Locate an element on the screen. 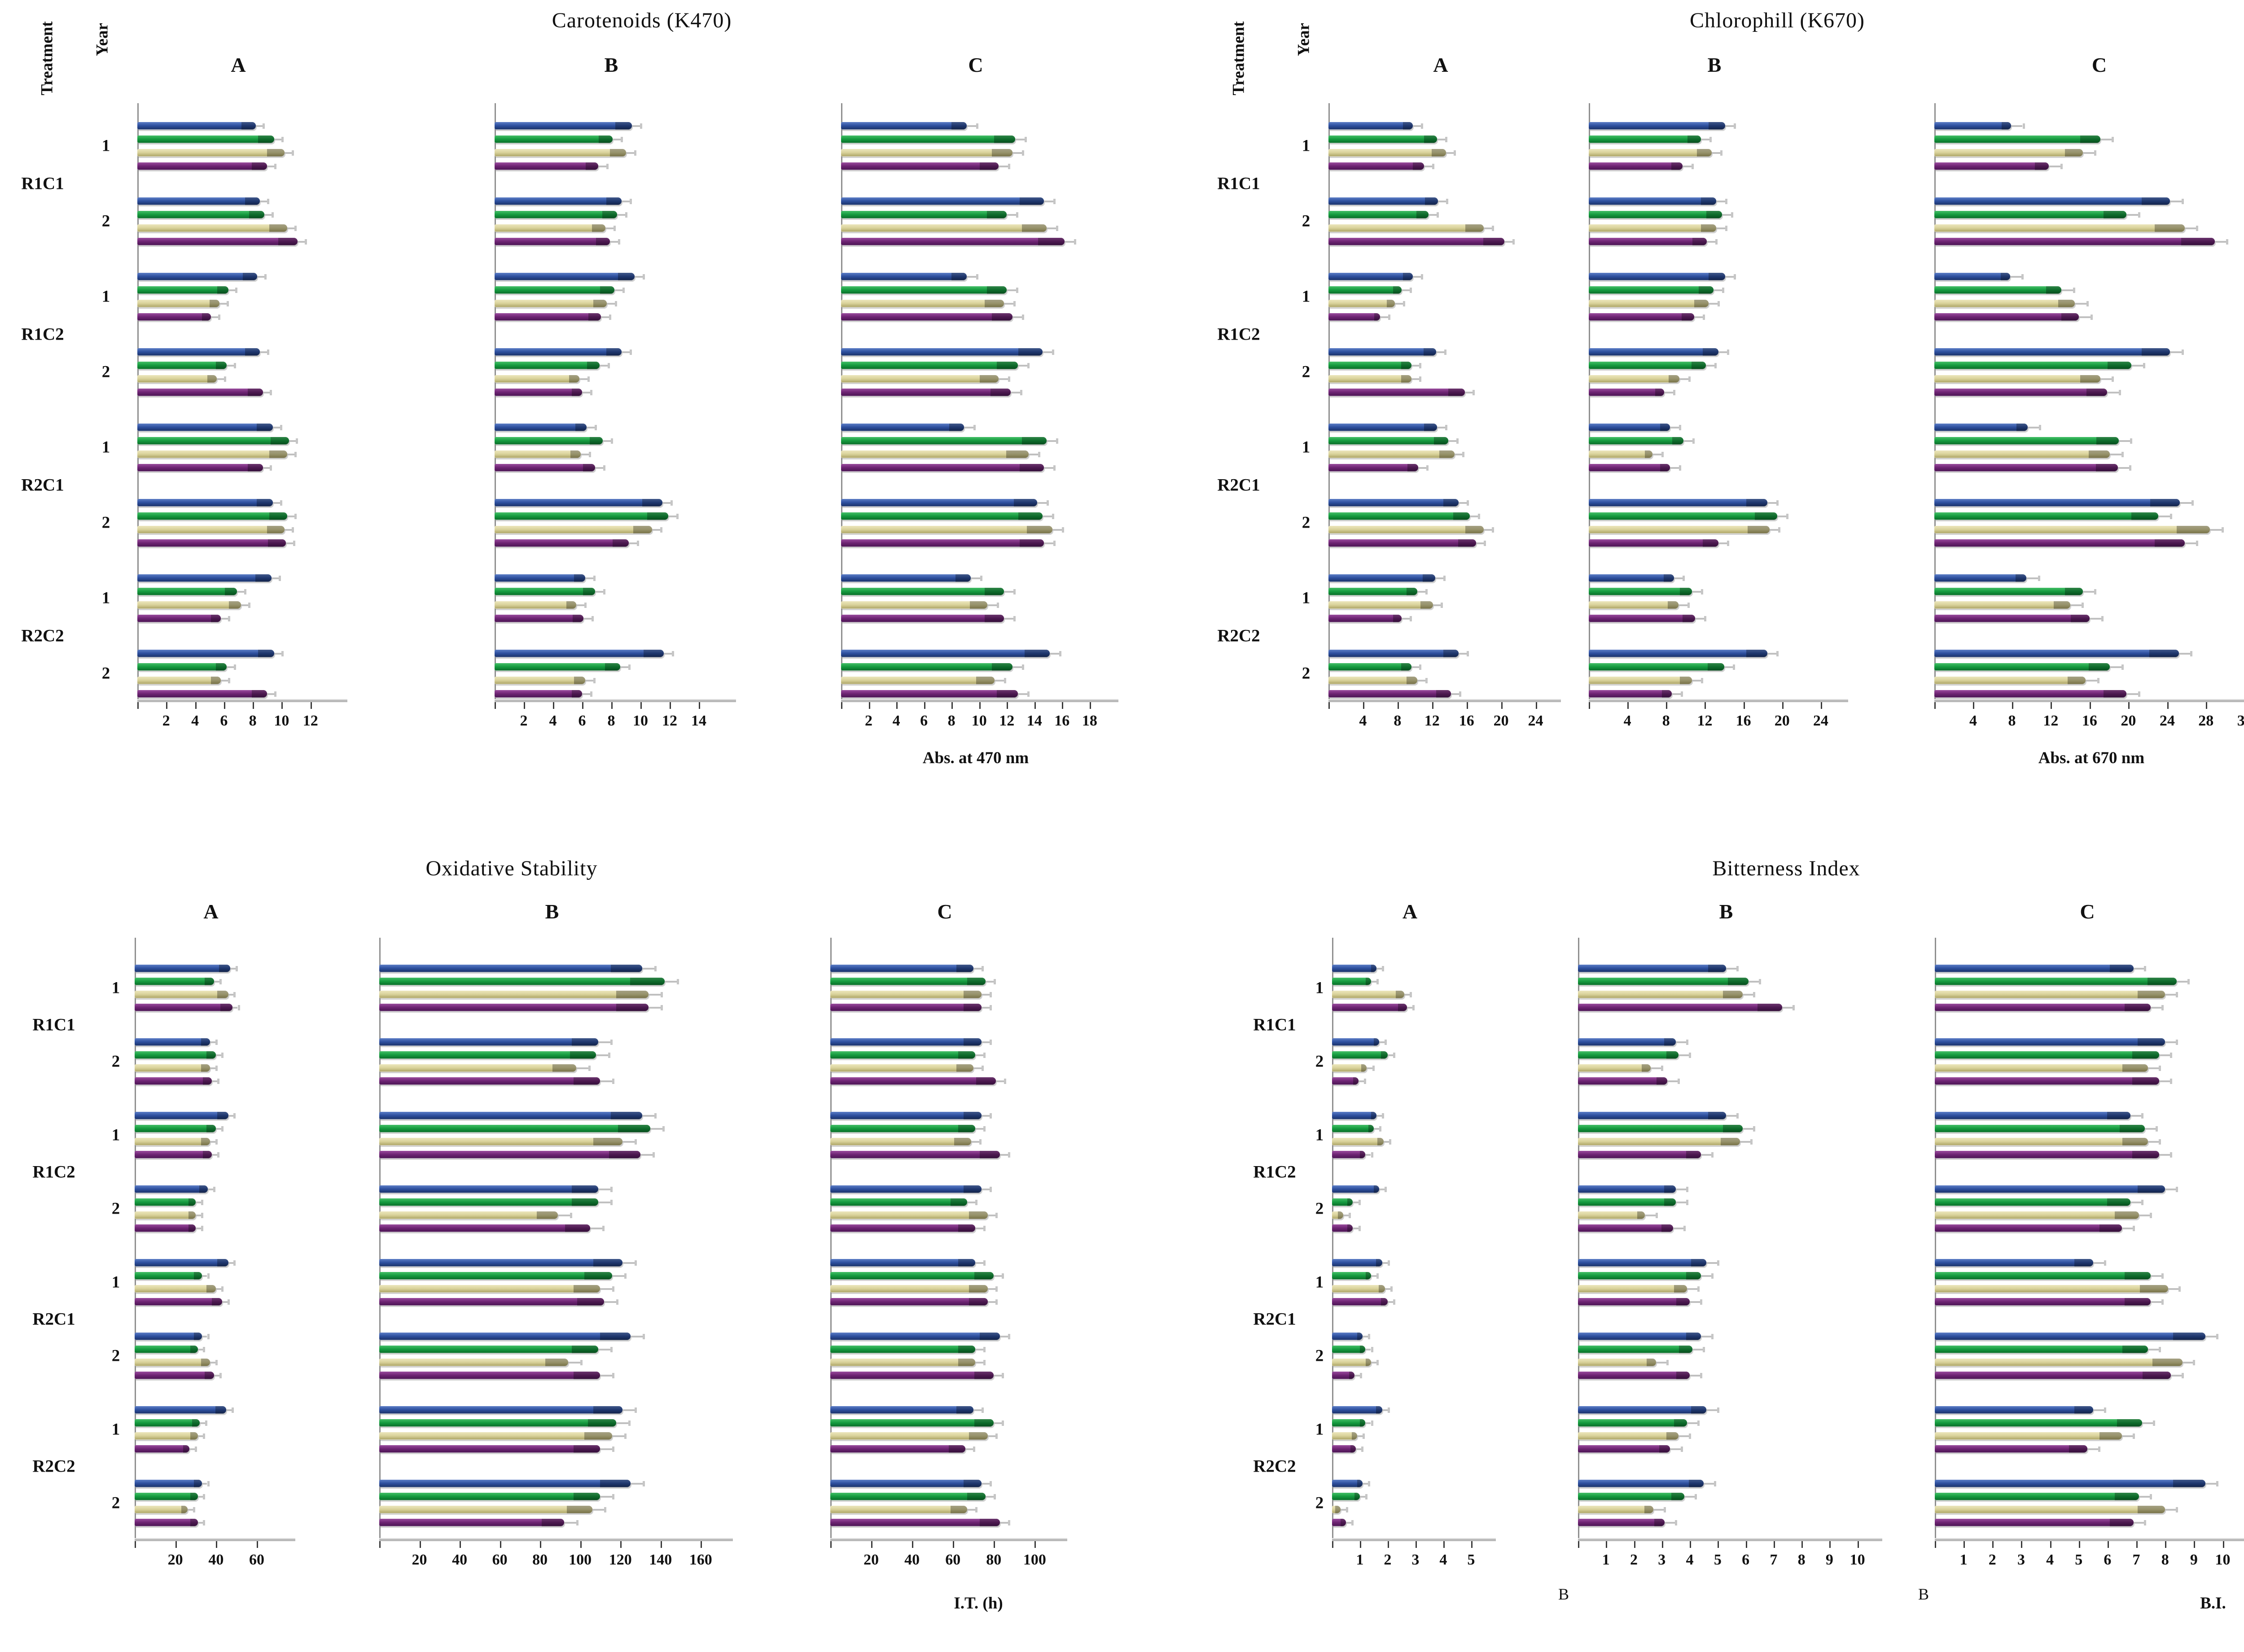 The image size is (2244, 1652). axis-tick-label: 100 is located at coordinates (1034, 1559).